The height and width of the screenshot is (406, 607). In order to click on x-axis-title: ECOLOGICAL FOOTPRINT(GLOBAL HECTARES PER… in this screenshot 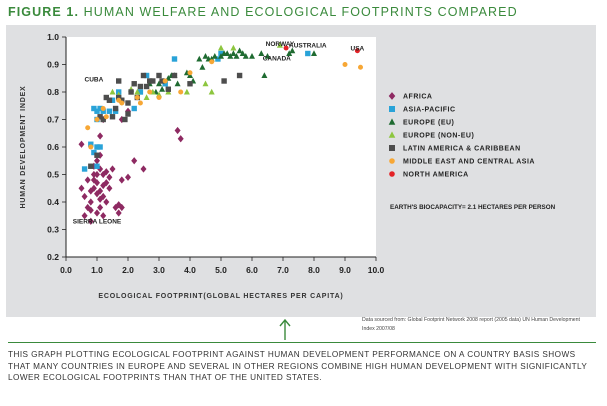, I will do `click(220, 296)`.